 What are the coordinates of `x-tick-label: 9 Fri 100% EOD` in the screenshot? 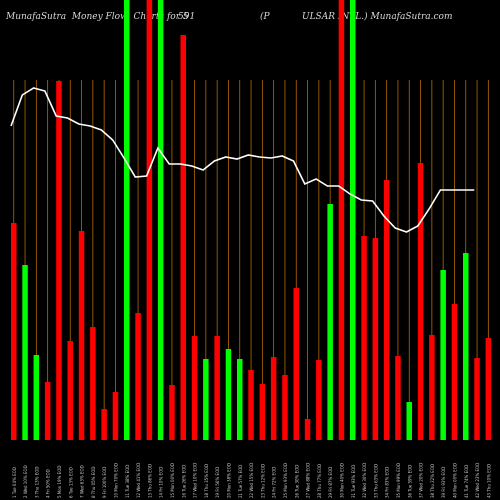 It's located at (104, 482).